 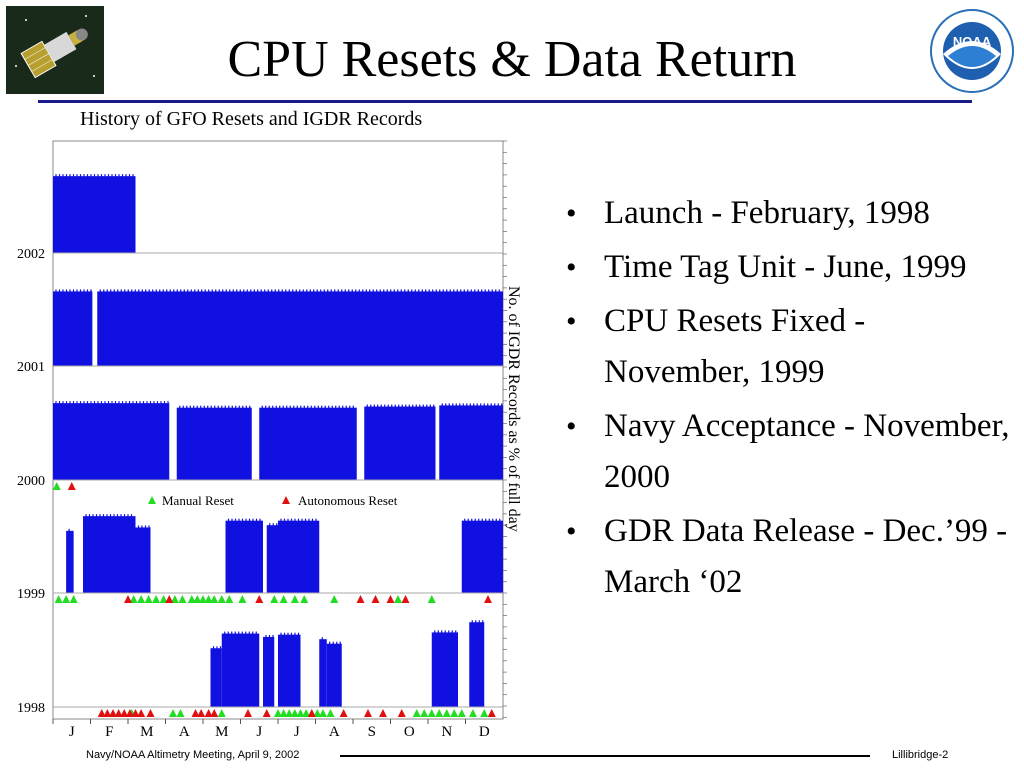 What do you see at coordinates (221, 732) in the screenshot?
I see `month-label: M` at bounding box center [221, 732].